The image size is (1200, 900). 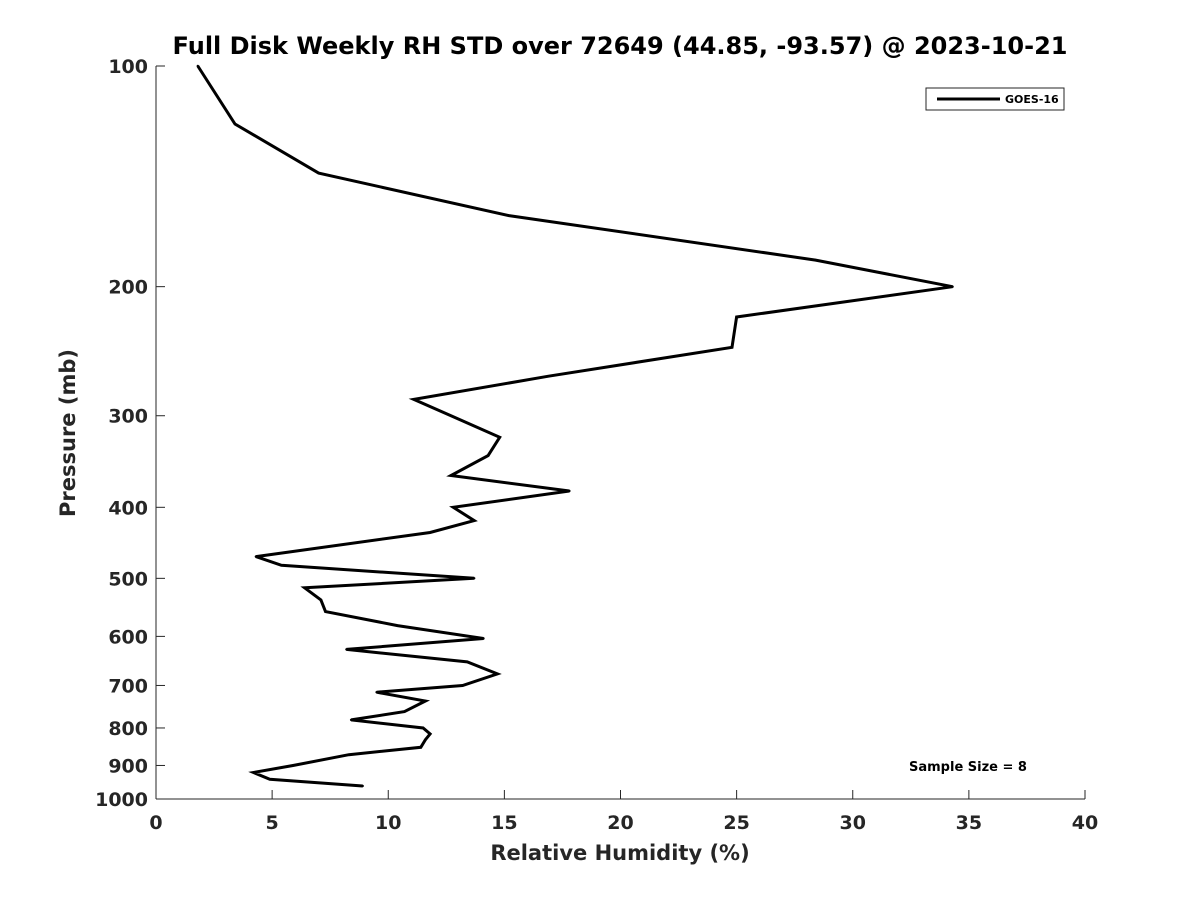 I want to click on y-tick-label: 200, so click(x=128, y=288).